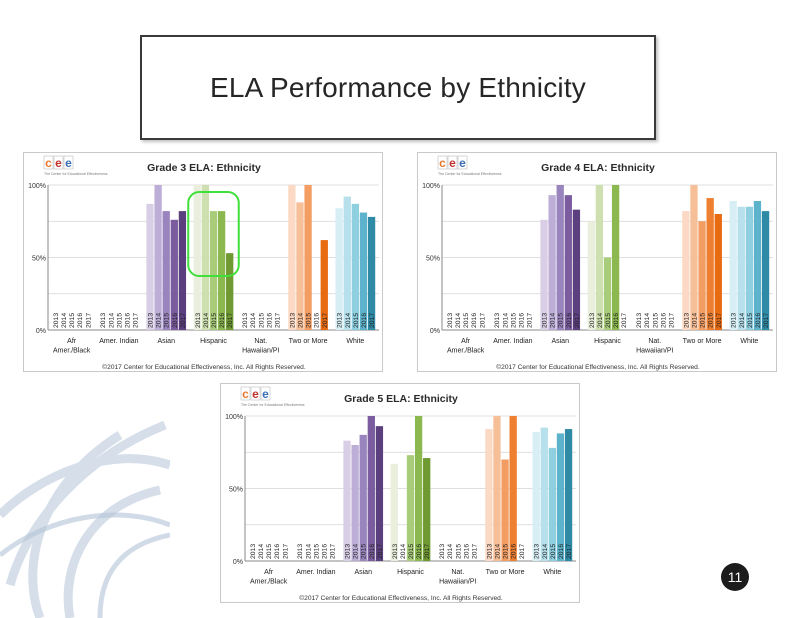  What do you see at coordinates (230, 291) in the screenshot?
I see `bar-hispanic-2017` at bounding box center [230, 291].